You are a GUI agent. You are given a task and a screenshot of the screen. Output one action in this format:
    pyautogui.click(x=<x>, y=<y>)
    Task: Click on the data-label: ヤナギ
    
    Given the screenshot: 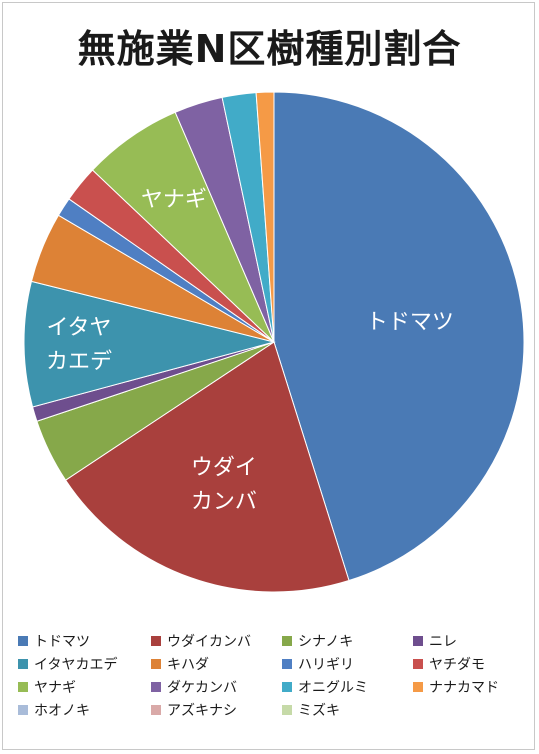 What is the action you would take?
    pyautogui.click(x=174, y=200)
    